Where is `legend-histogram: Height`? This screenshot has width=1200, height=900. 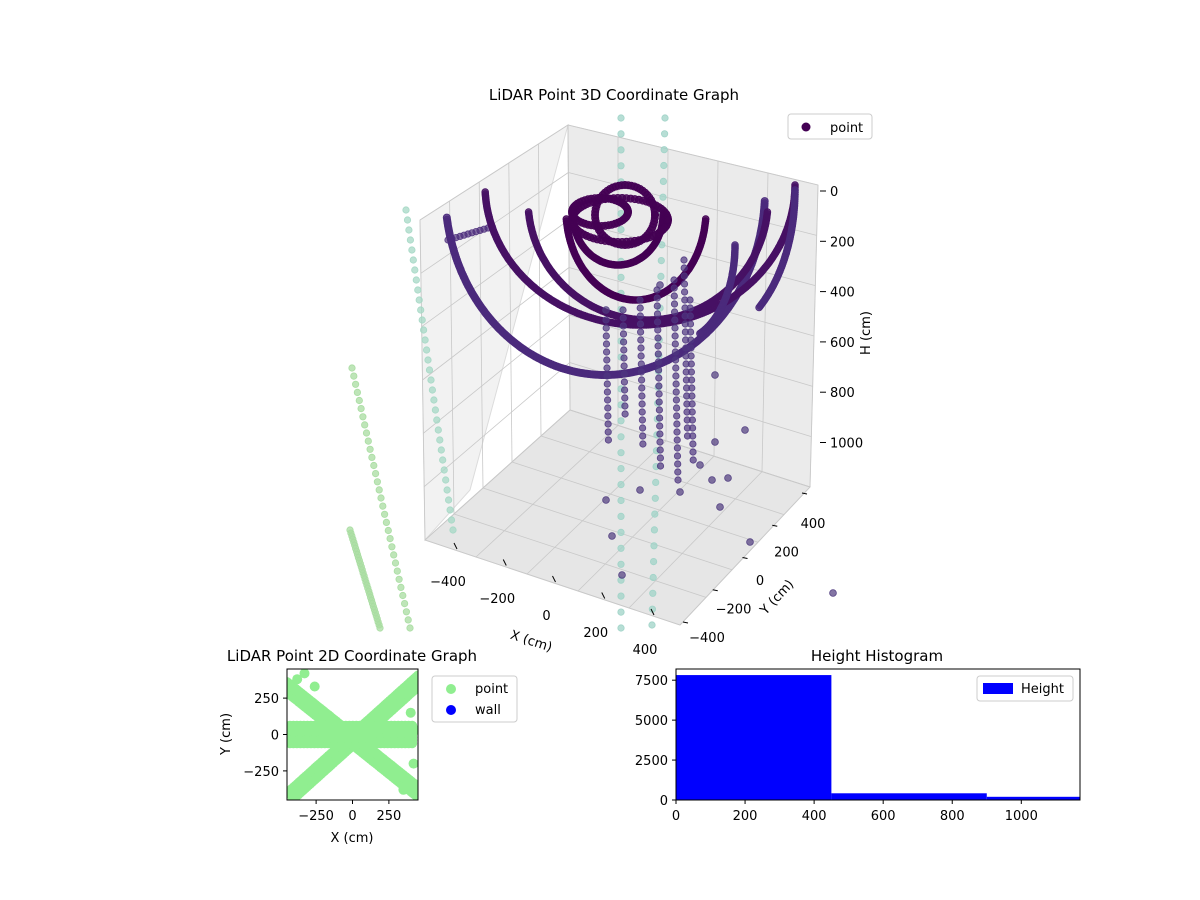 legend-histogram: Height is located at coordinates (1025, 688).